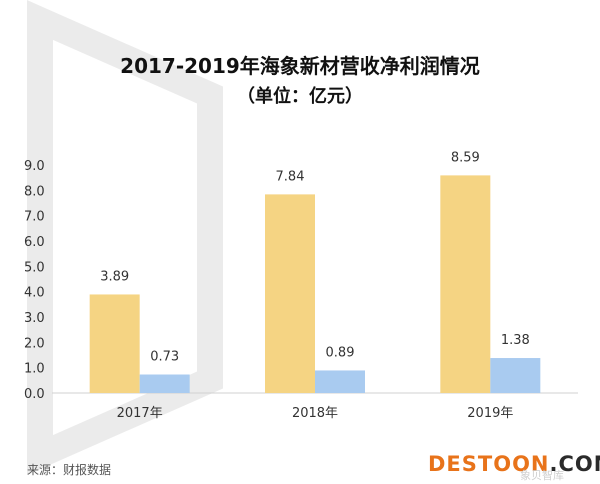 Image resolution: width=600 pixels, height=484 pixels. Describe the element at coordinates (34, 369) in the screenshot. I see `y-tick-label: 1.0` at that location.